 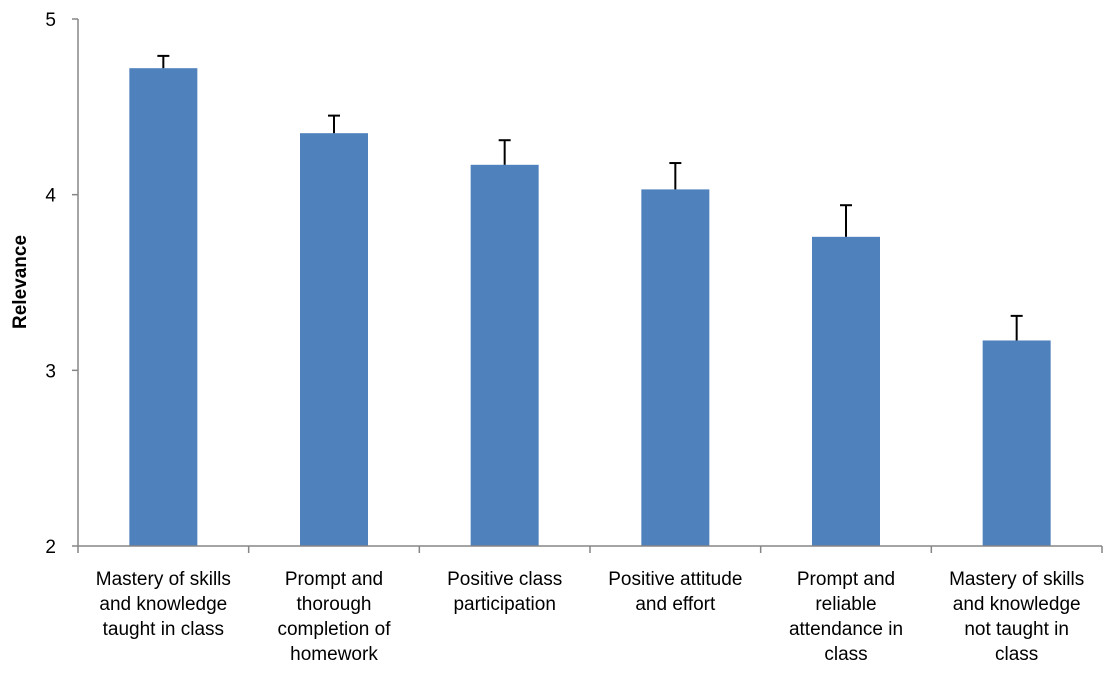 I want to click on y-tick-label: 4, so click(x=50, y=196).